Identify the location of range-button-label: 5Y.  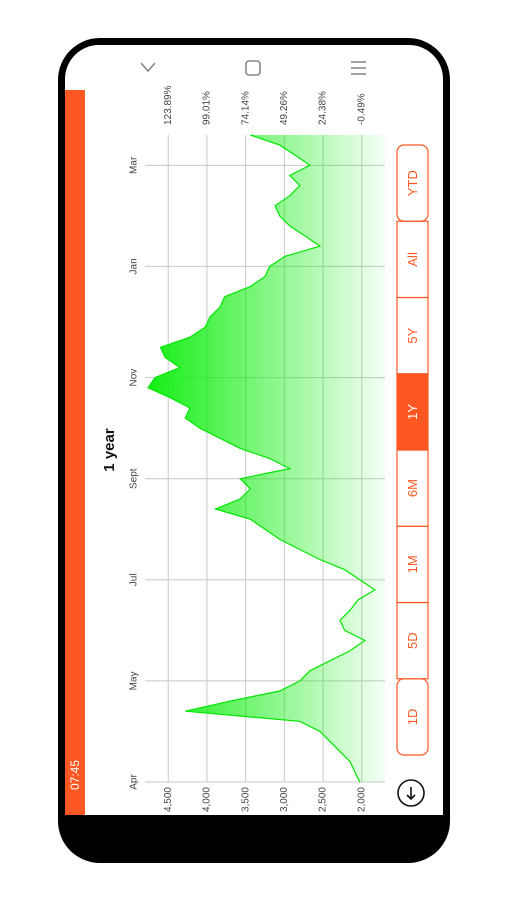
(412, 335).